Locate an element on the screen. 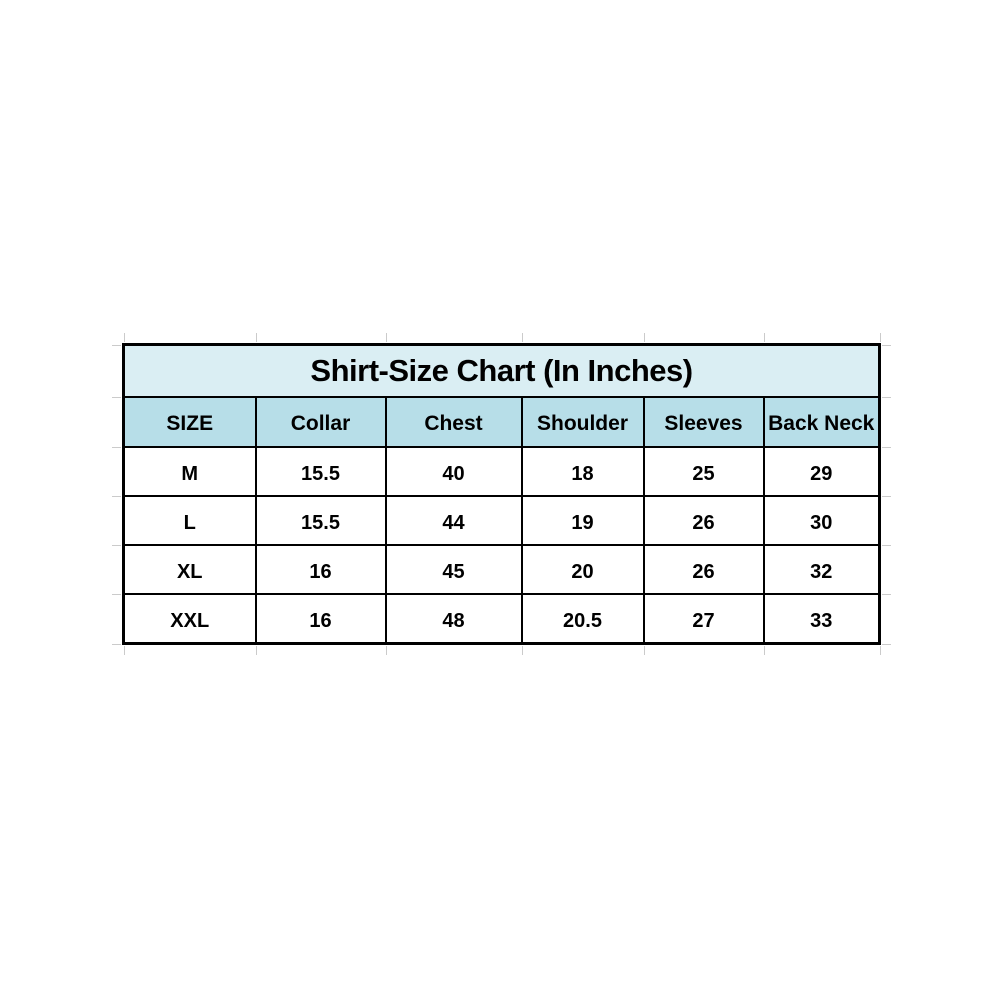 This screenshot has height=1000, width=1000. cell-back-neck: 30 is located at coordinates (821, 520).